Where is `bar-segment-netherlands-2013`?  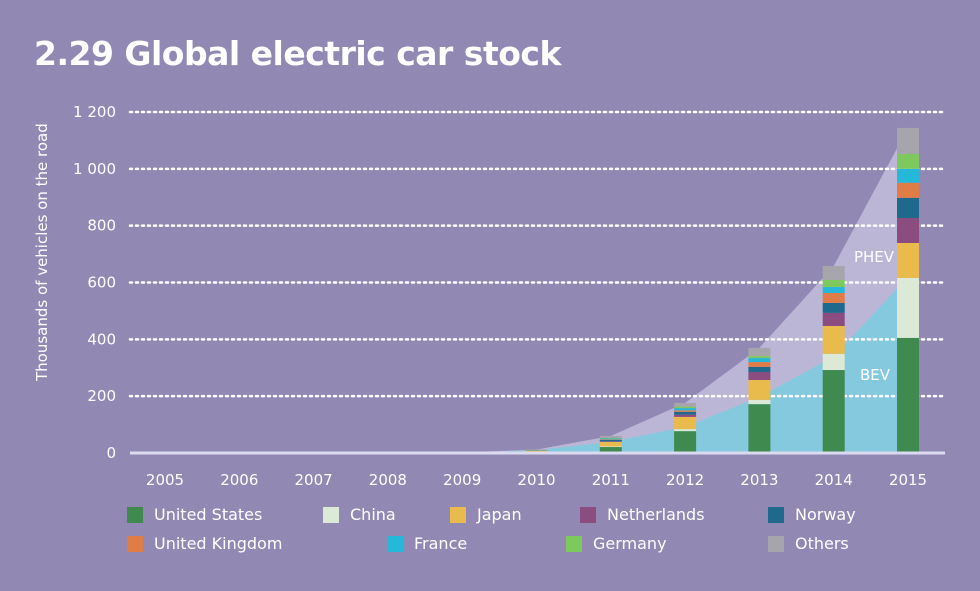 bar-segment-netherlands-2013 is located at coordinates (759, 376).